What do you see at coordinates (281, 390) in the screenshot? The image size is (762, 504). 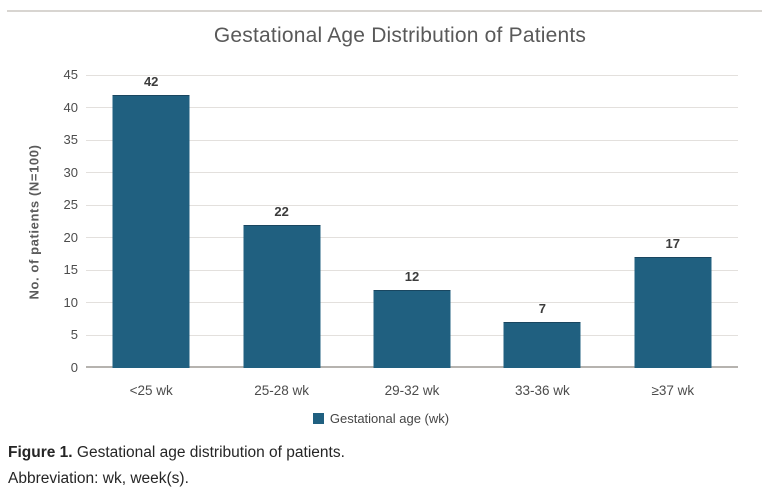 I see `x-tick-label: 25-28 wk` at bounding box center [281, 390].